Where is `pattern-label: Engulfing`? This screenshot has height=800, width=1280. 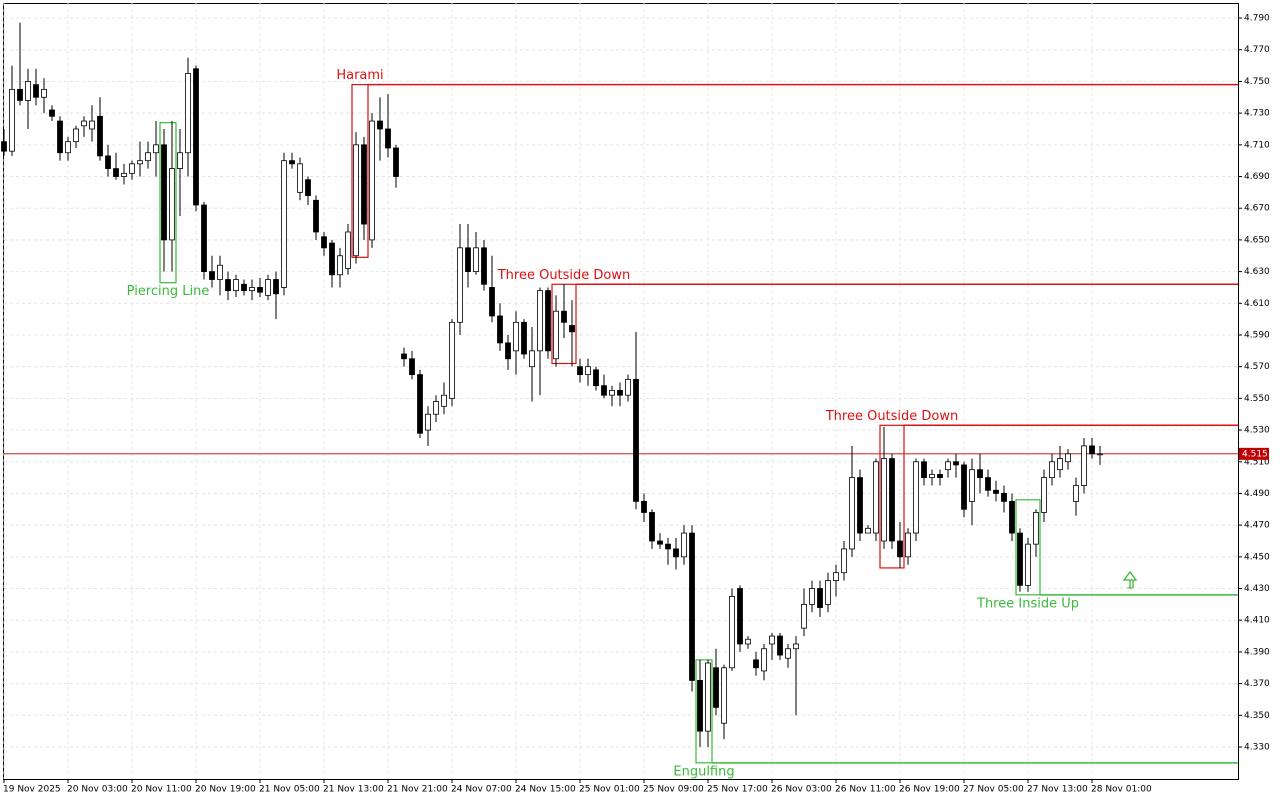 pattern-label: Engulfing is located at coordinates (703, 771).